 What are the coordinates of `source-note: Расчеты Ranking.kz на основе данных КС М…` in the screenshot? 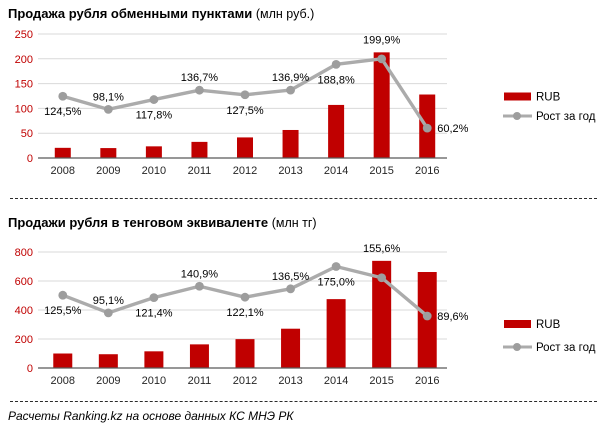 It's located at (151, 416).